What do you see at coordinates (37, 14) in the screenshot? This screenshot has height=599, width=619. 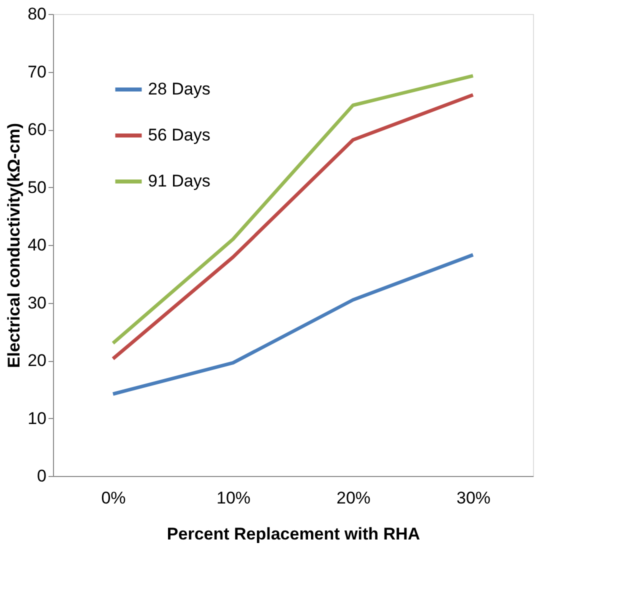 I see `y-tick-label: 80` at bounding box center [37, 14].